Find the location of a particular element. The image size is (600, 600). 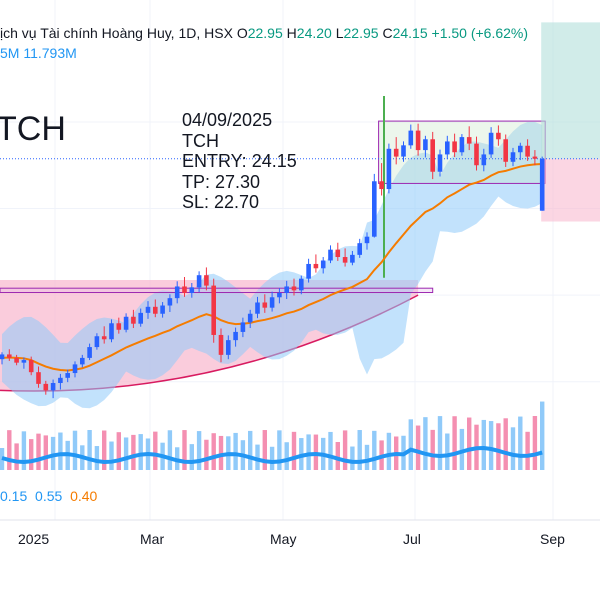

x-tick-sep: Sep is located at coordinates (552, 539).